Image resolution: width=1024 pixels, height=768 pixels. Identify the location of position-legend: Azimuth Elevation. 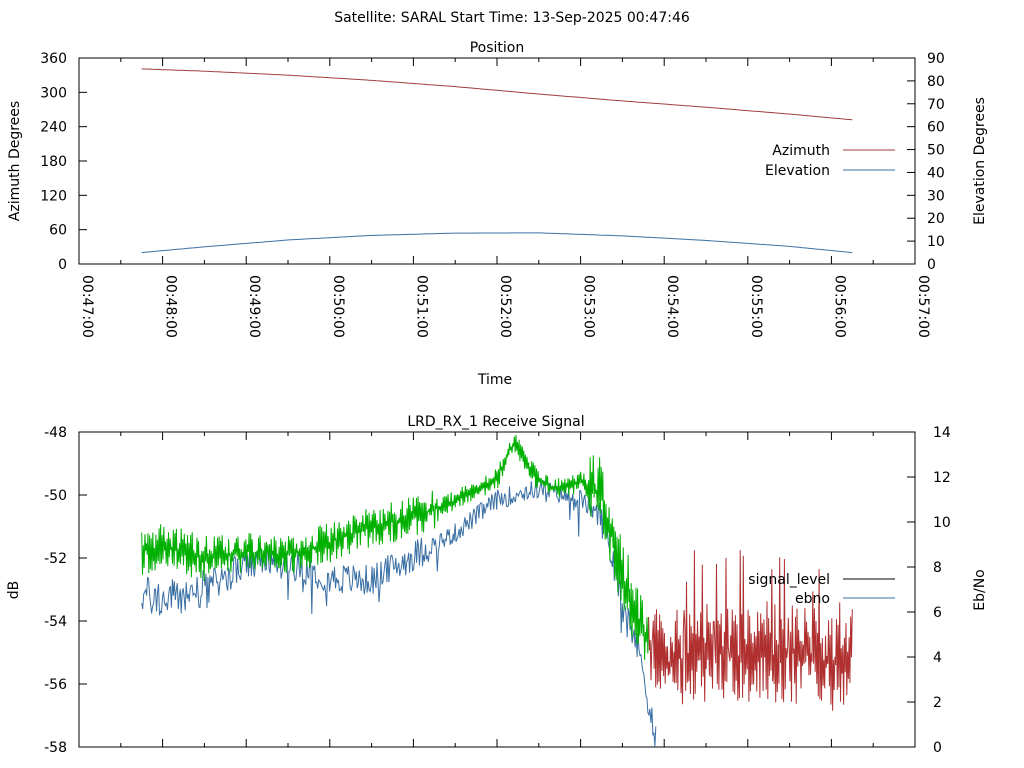
(830, 161).